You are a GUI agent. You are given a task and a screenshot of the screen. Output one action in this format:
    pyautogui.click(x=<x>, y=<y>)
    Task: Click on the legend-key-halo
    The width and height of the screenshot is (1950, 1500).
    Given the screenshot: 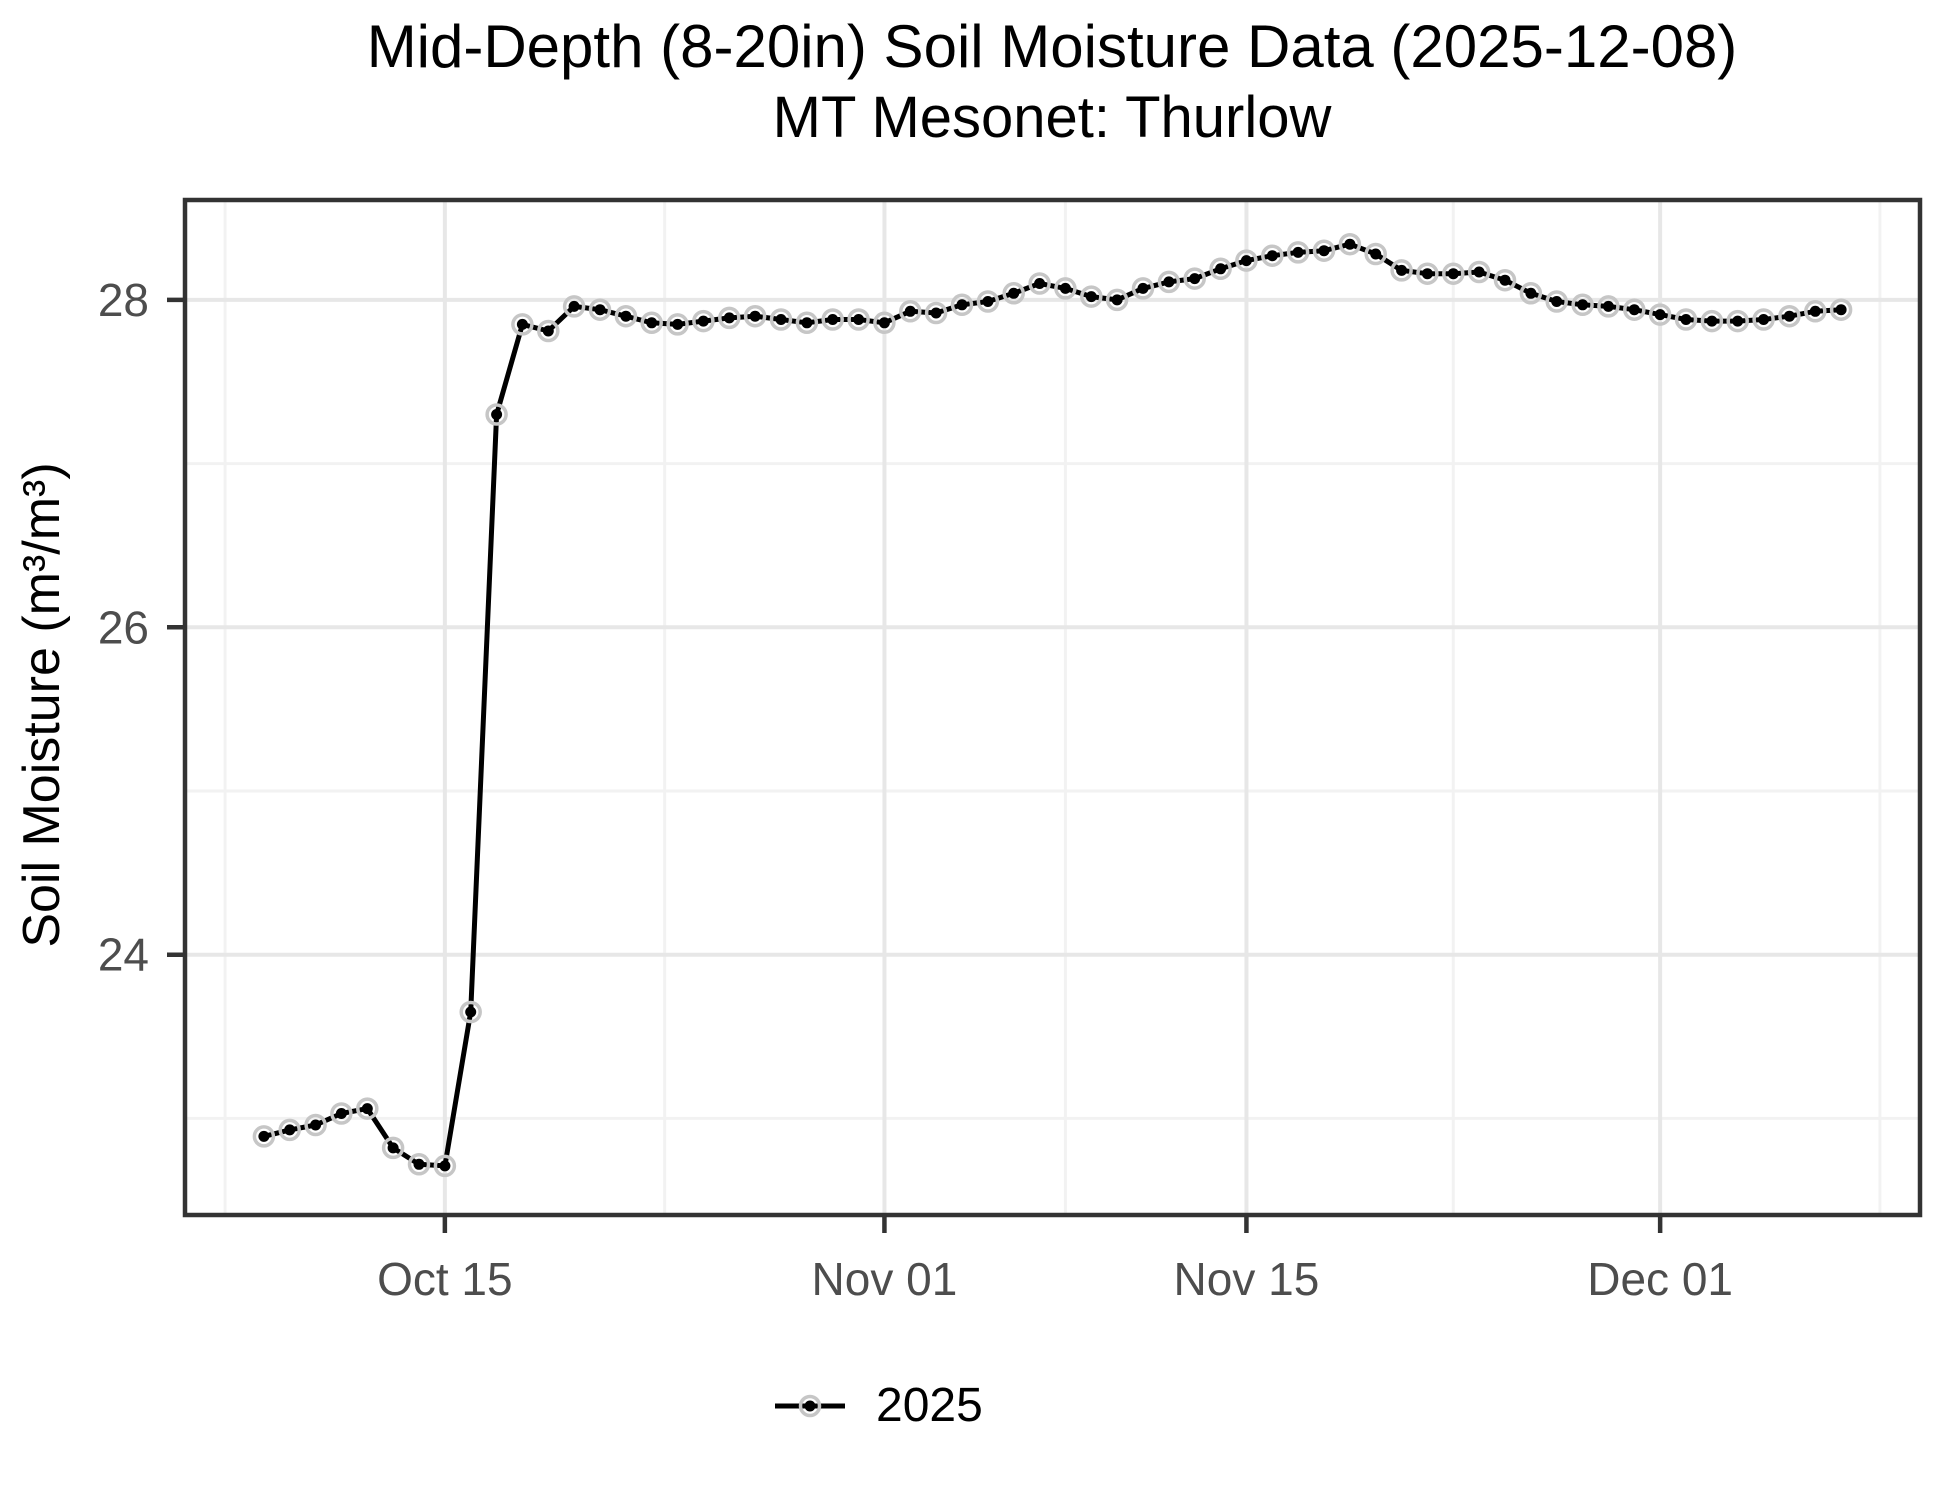 What is the action you would take?
    pyautogui.click(x=810, y=1406)
    